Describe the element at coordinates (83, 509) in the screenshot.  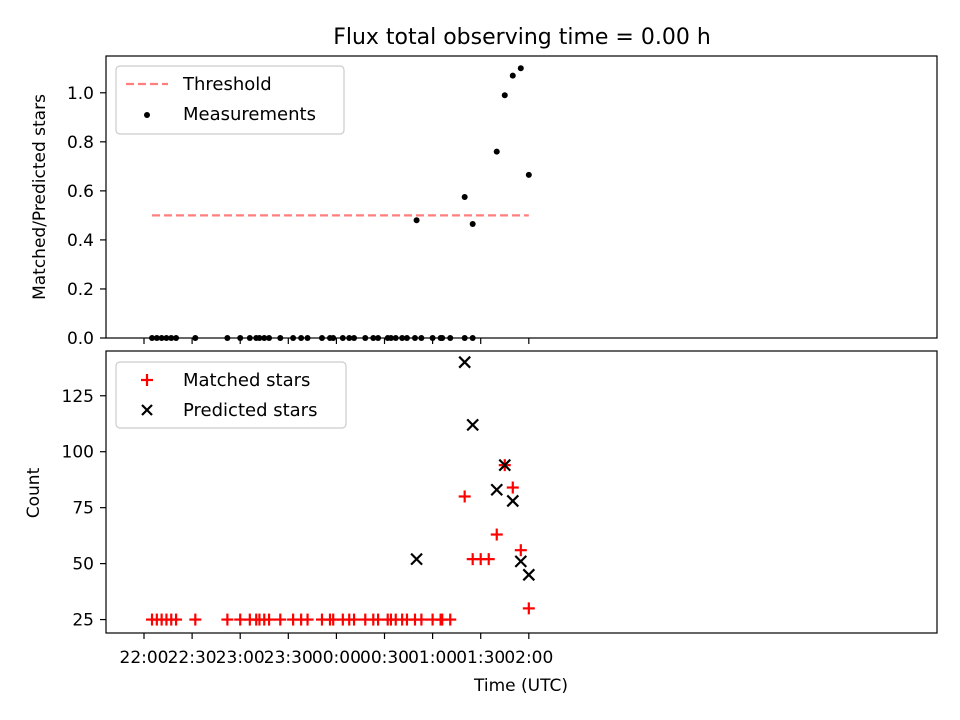
I see `bottom-y-tick-label: 75` at that location.